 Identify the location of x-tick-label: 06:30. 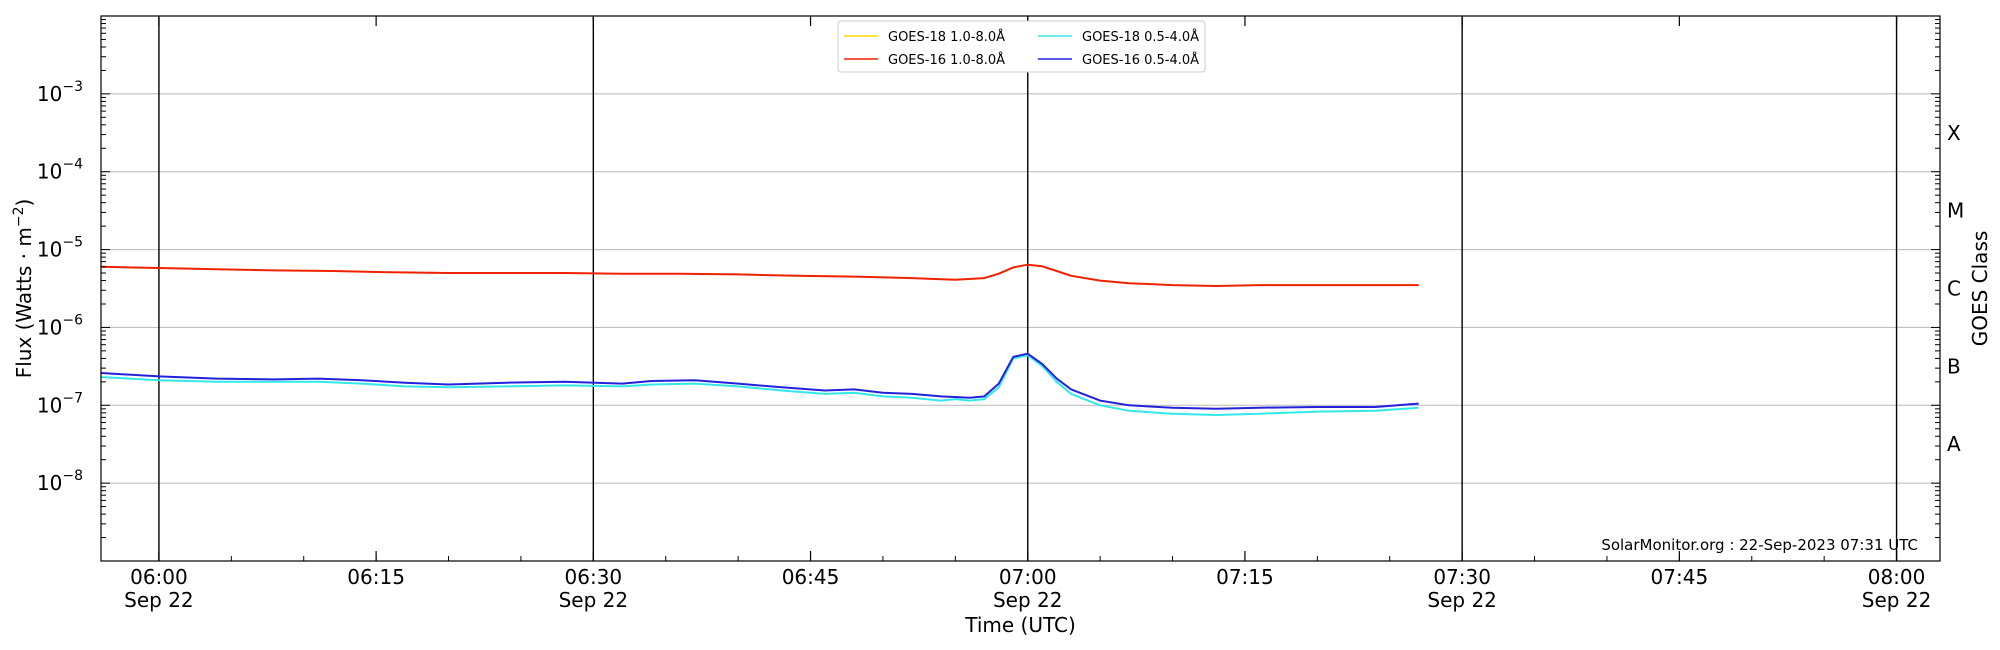
(594, 577).